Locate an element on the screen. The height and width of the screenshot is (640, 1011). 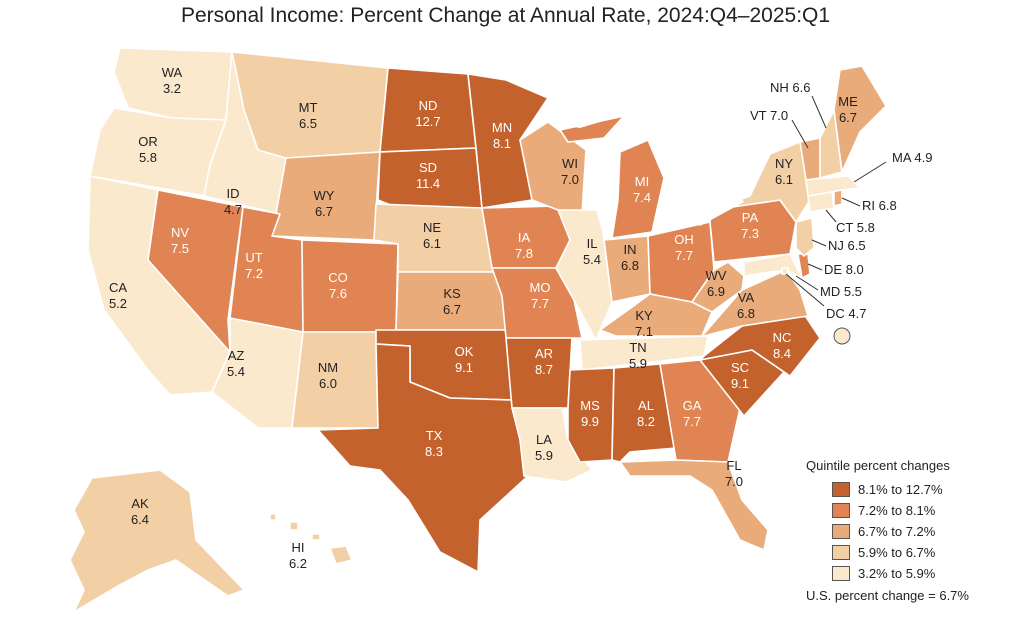
state-TX is located at coordinates (423, 458).